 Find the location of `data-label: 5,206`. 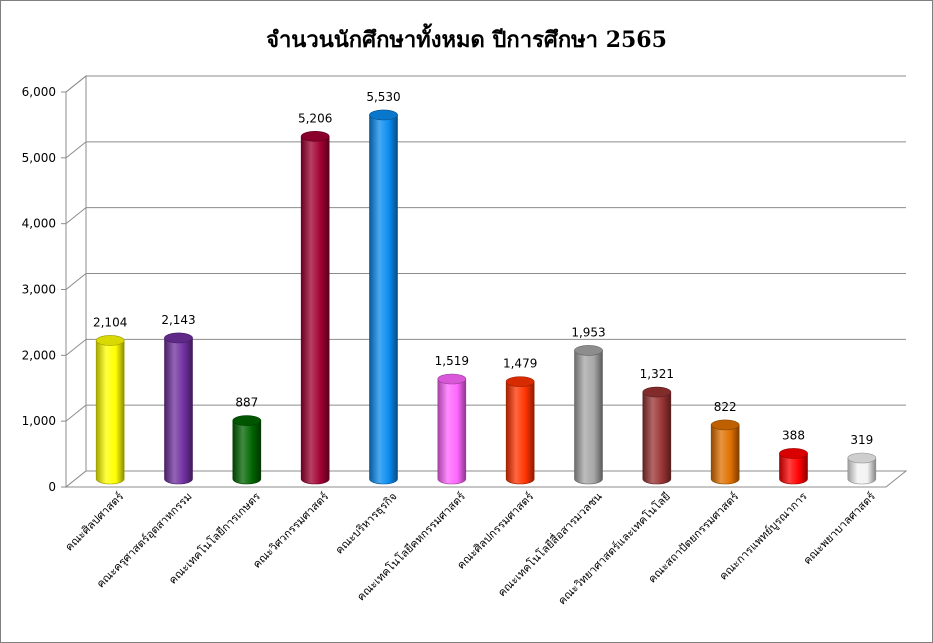

data-label: 5,206 is located at coordinates (315, 118).